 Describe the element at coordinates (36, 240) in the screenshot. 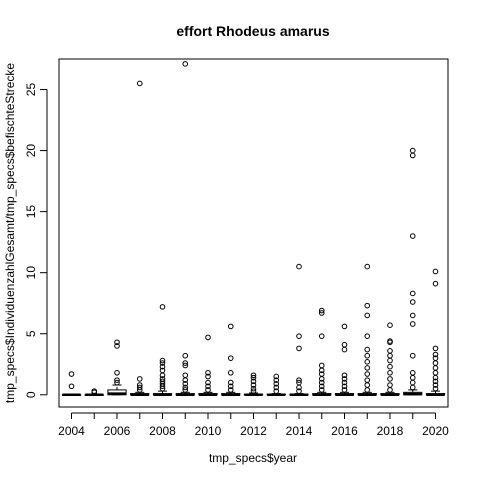

I see `y-axis: 0 5 10 15 20 25` at that location.